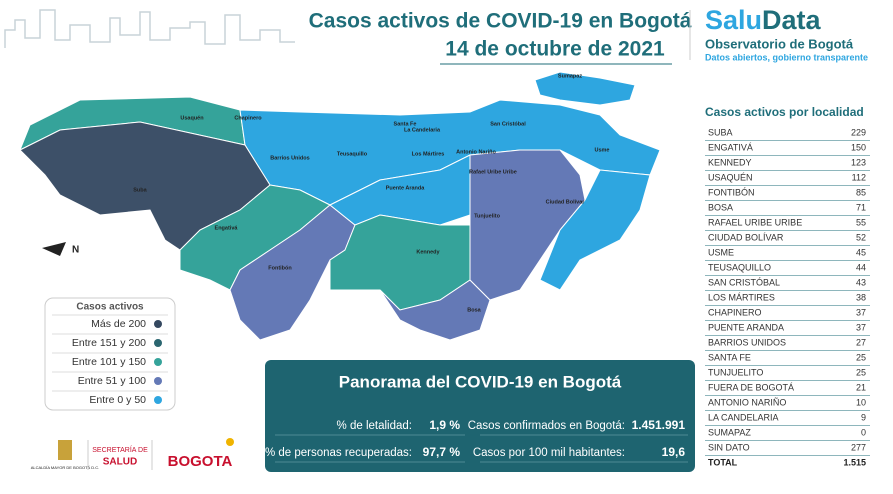  What do you see at coordinates (428, 154) in the screenshot?
I see `map-label: Los Mártires` at bounding box center [428, 154].